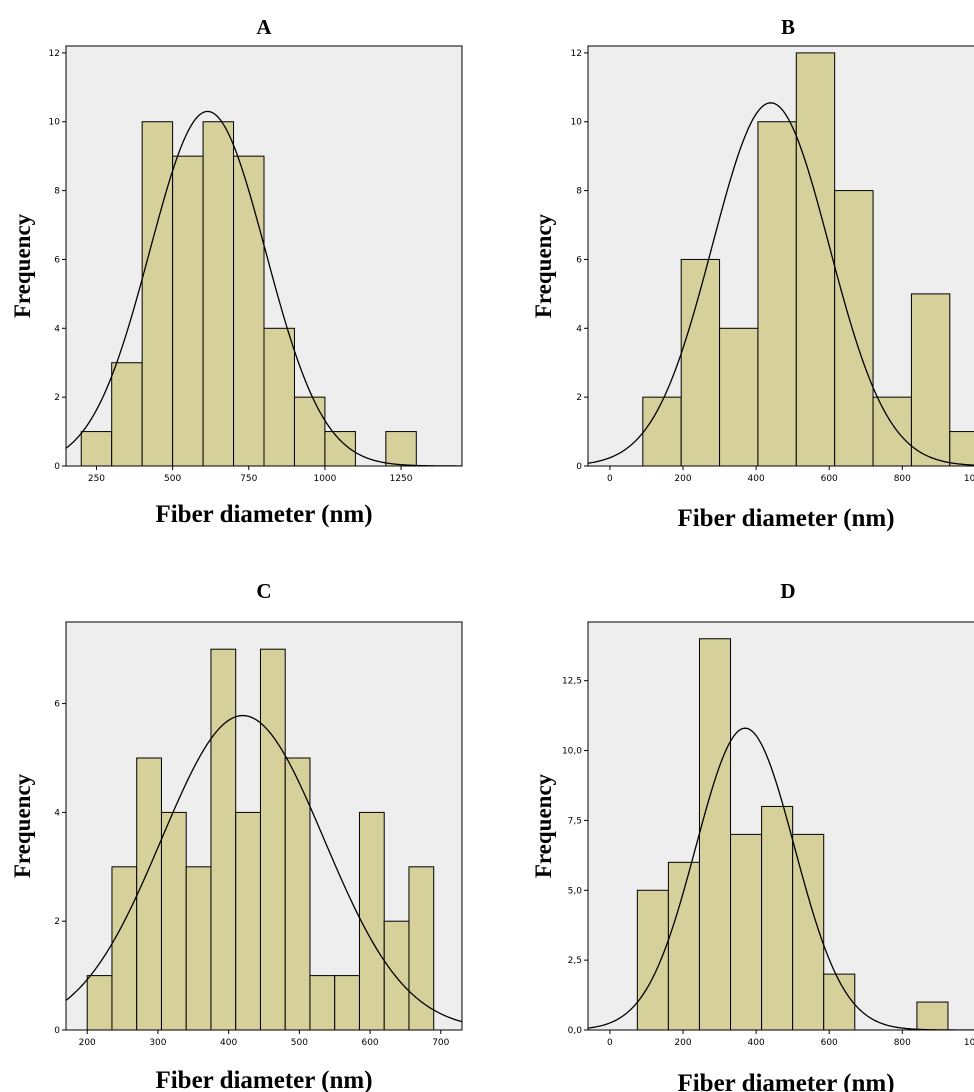  Describe the element at coordinates (248, 479) in the screenshot. I see `x-tick-label: 750` at that location.